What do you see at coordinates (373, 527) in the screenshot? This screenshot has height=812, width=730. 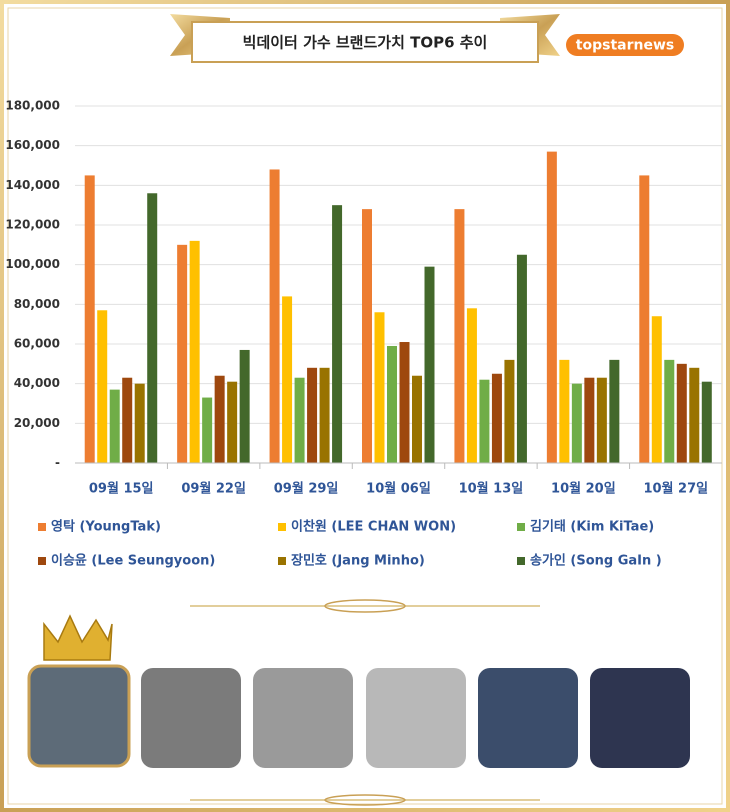 I see `legend-label: 이찬원 (LEE CHAN WON)` at bounding box center [373, 527].